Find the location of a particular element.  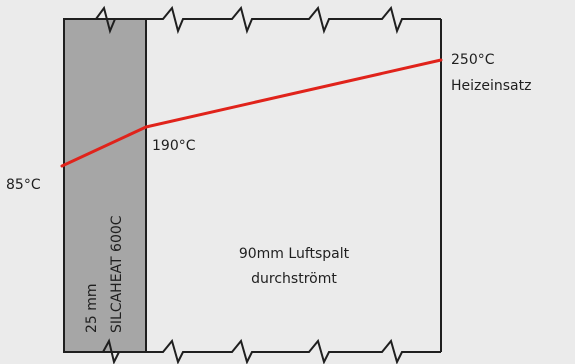

air-gap-label-line2: durchströmt is located at coordinates (294, 279).